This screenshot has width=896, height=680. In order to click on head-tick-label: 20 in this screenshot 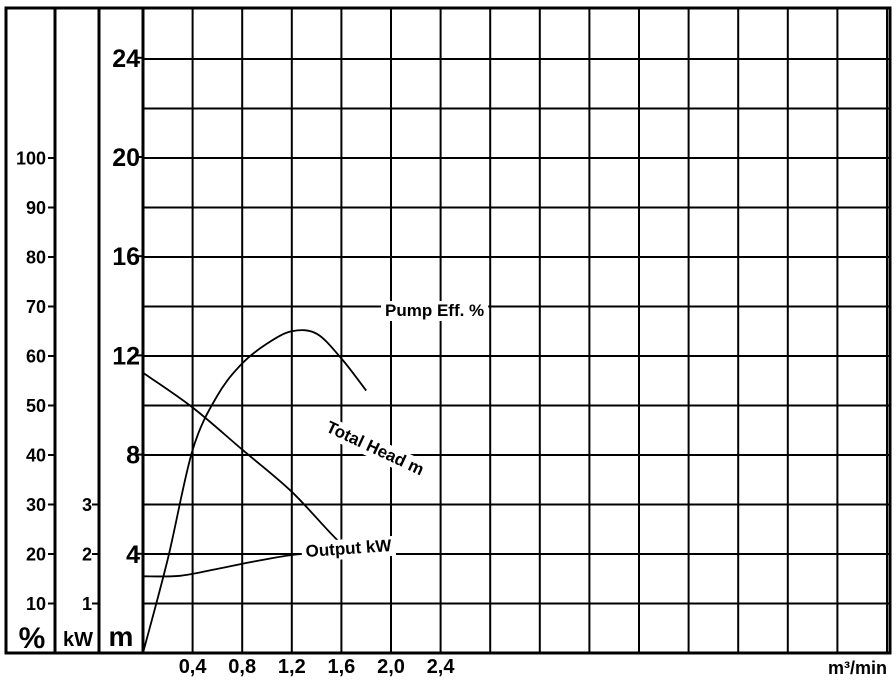, I will do `click(126, 158)`.